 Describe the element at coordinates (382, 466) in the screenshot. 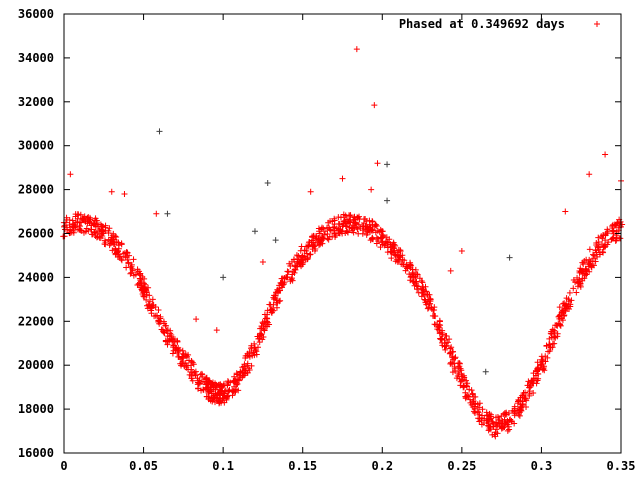

I see `x-tick-label: 0.2` at that location.